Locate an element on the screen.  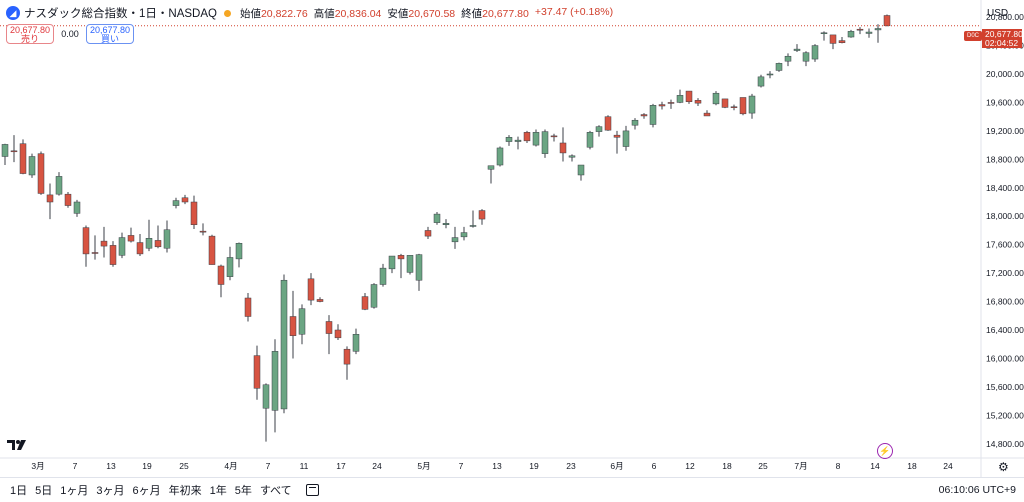
sell-button: 20,677.80 売り is located at coordinates (30, 34).